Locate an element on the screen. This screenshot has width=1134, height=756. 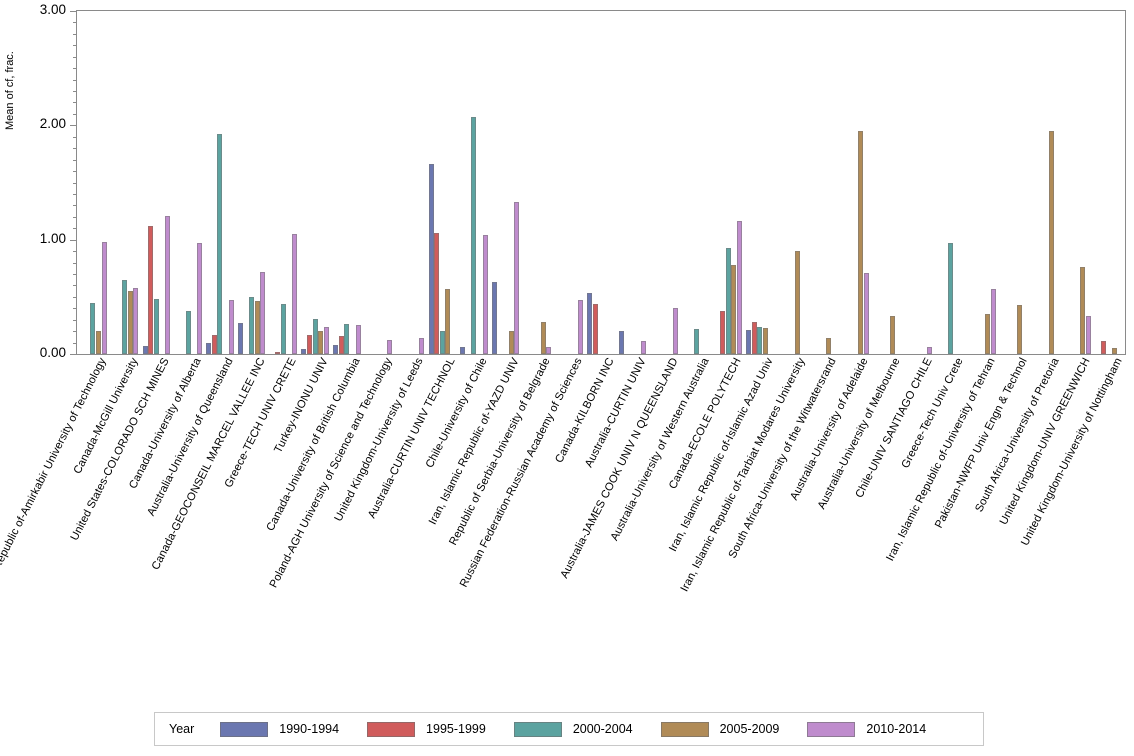
x-tick-label: Canada-KILBORN INC is located at coordinates (585, 410).